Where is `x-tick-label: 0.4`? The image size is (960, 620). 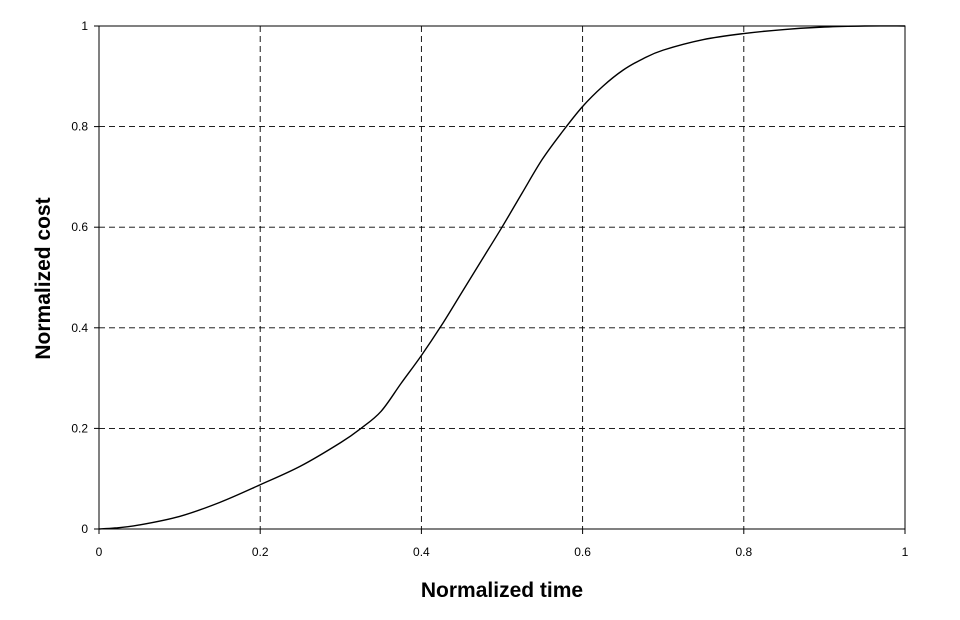 x-tick-label: 0.4 is located at coordinates (421, 552).